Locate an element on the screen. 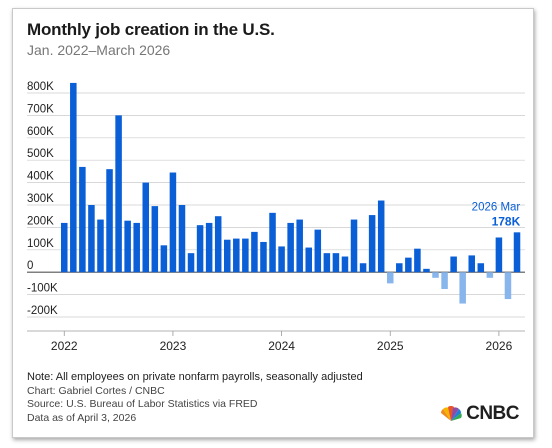  x-axis: 2022 2023 2024 2025 2026 is located at coordinates (276, 341).